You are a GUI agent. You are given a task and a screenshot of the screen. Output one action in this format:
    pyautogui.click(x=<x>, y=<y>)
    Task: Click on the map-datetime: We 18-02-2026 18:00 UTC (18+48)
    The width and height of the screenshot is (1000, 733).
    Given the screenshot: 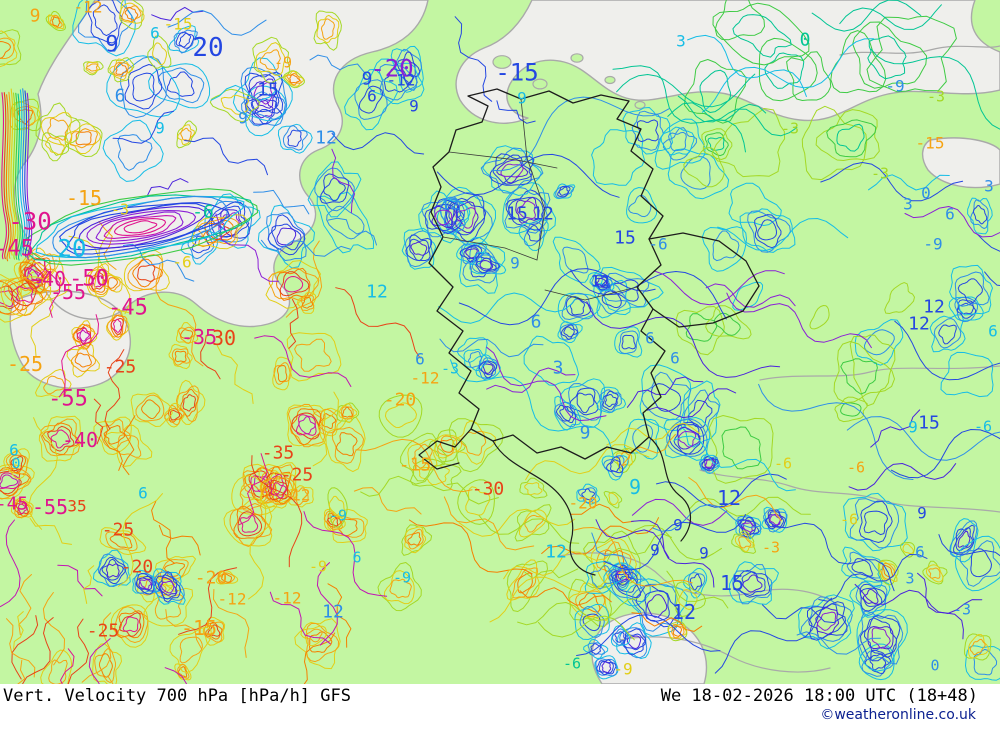 What is the action you would take?
    pyautogui.click(x=819, y=696)
    